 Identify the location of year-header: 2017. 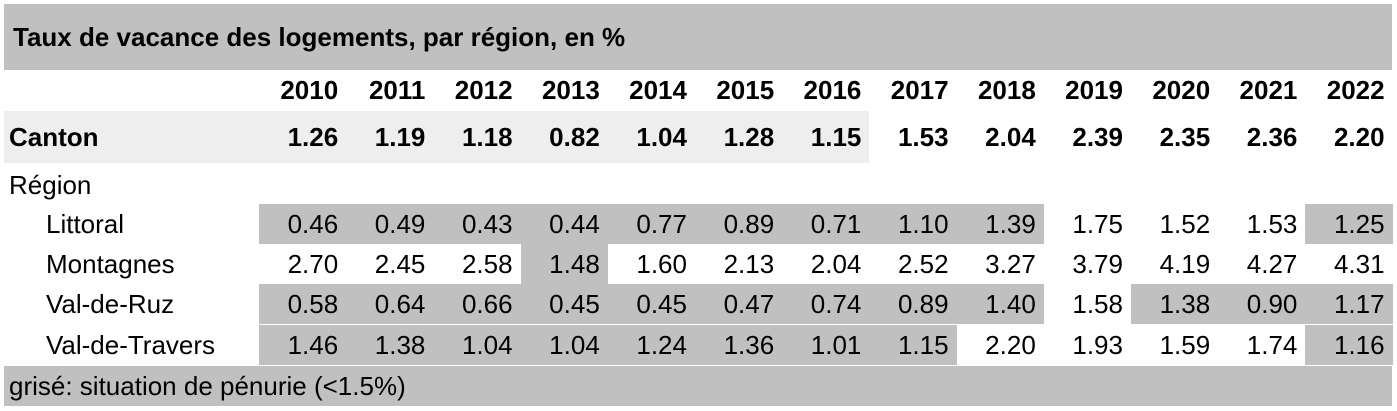
(919, 90).